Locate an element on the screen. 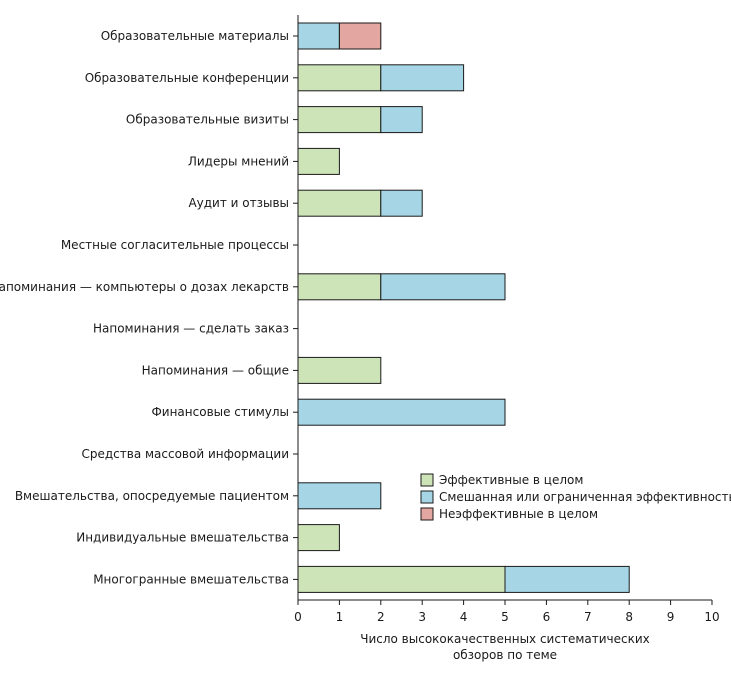 The height and width of the screenshot is (680, 731). category-label: Образовательные визиты is located at coordinates (207, 120).